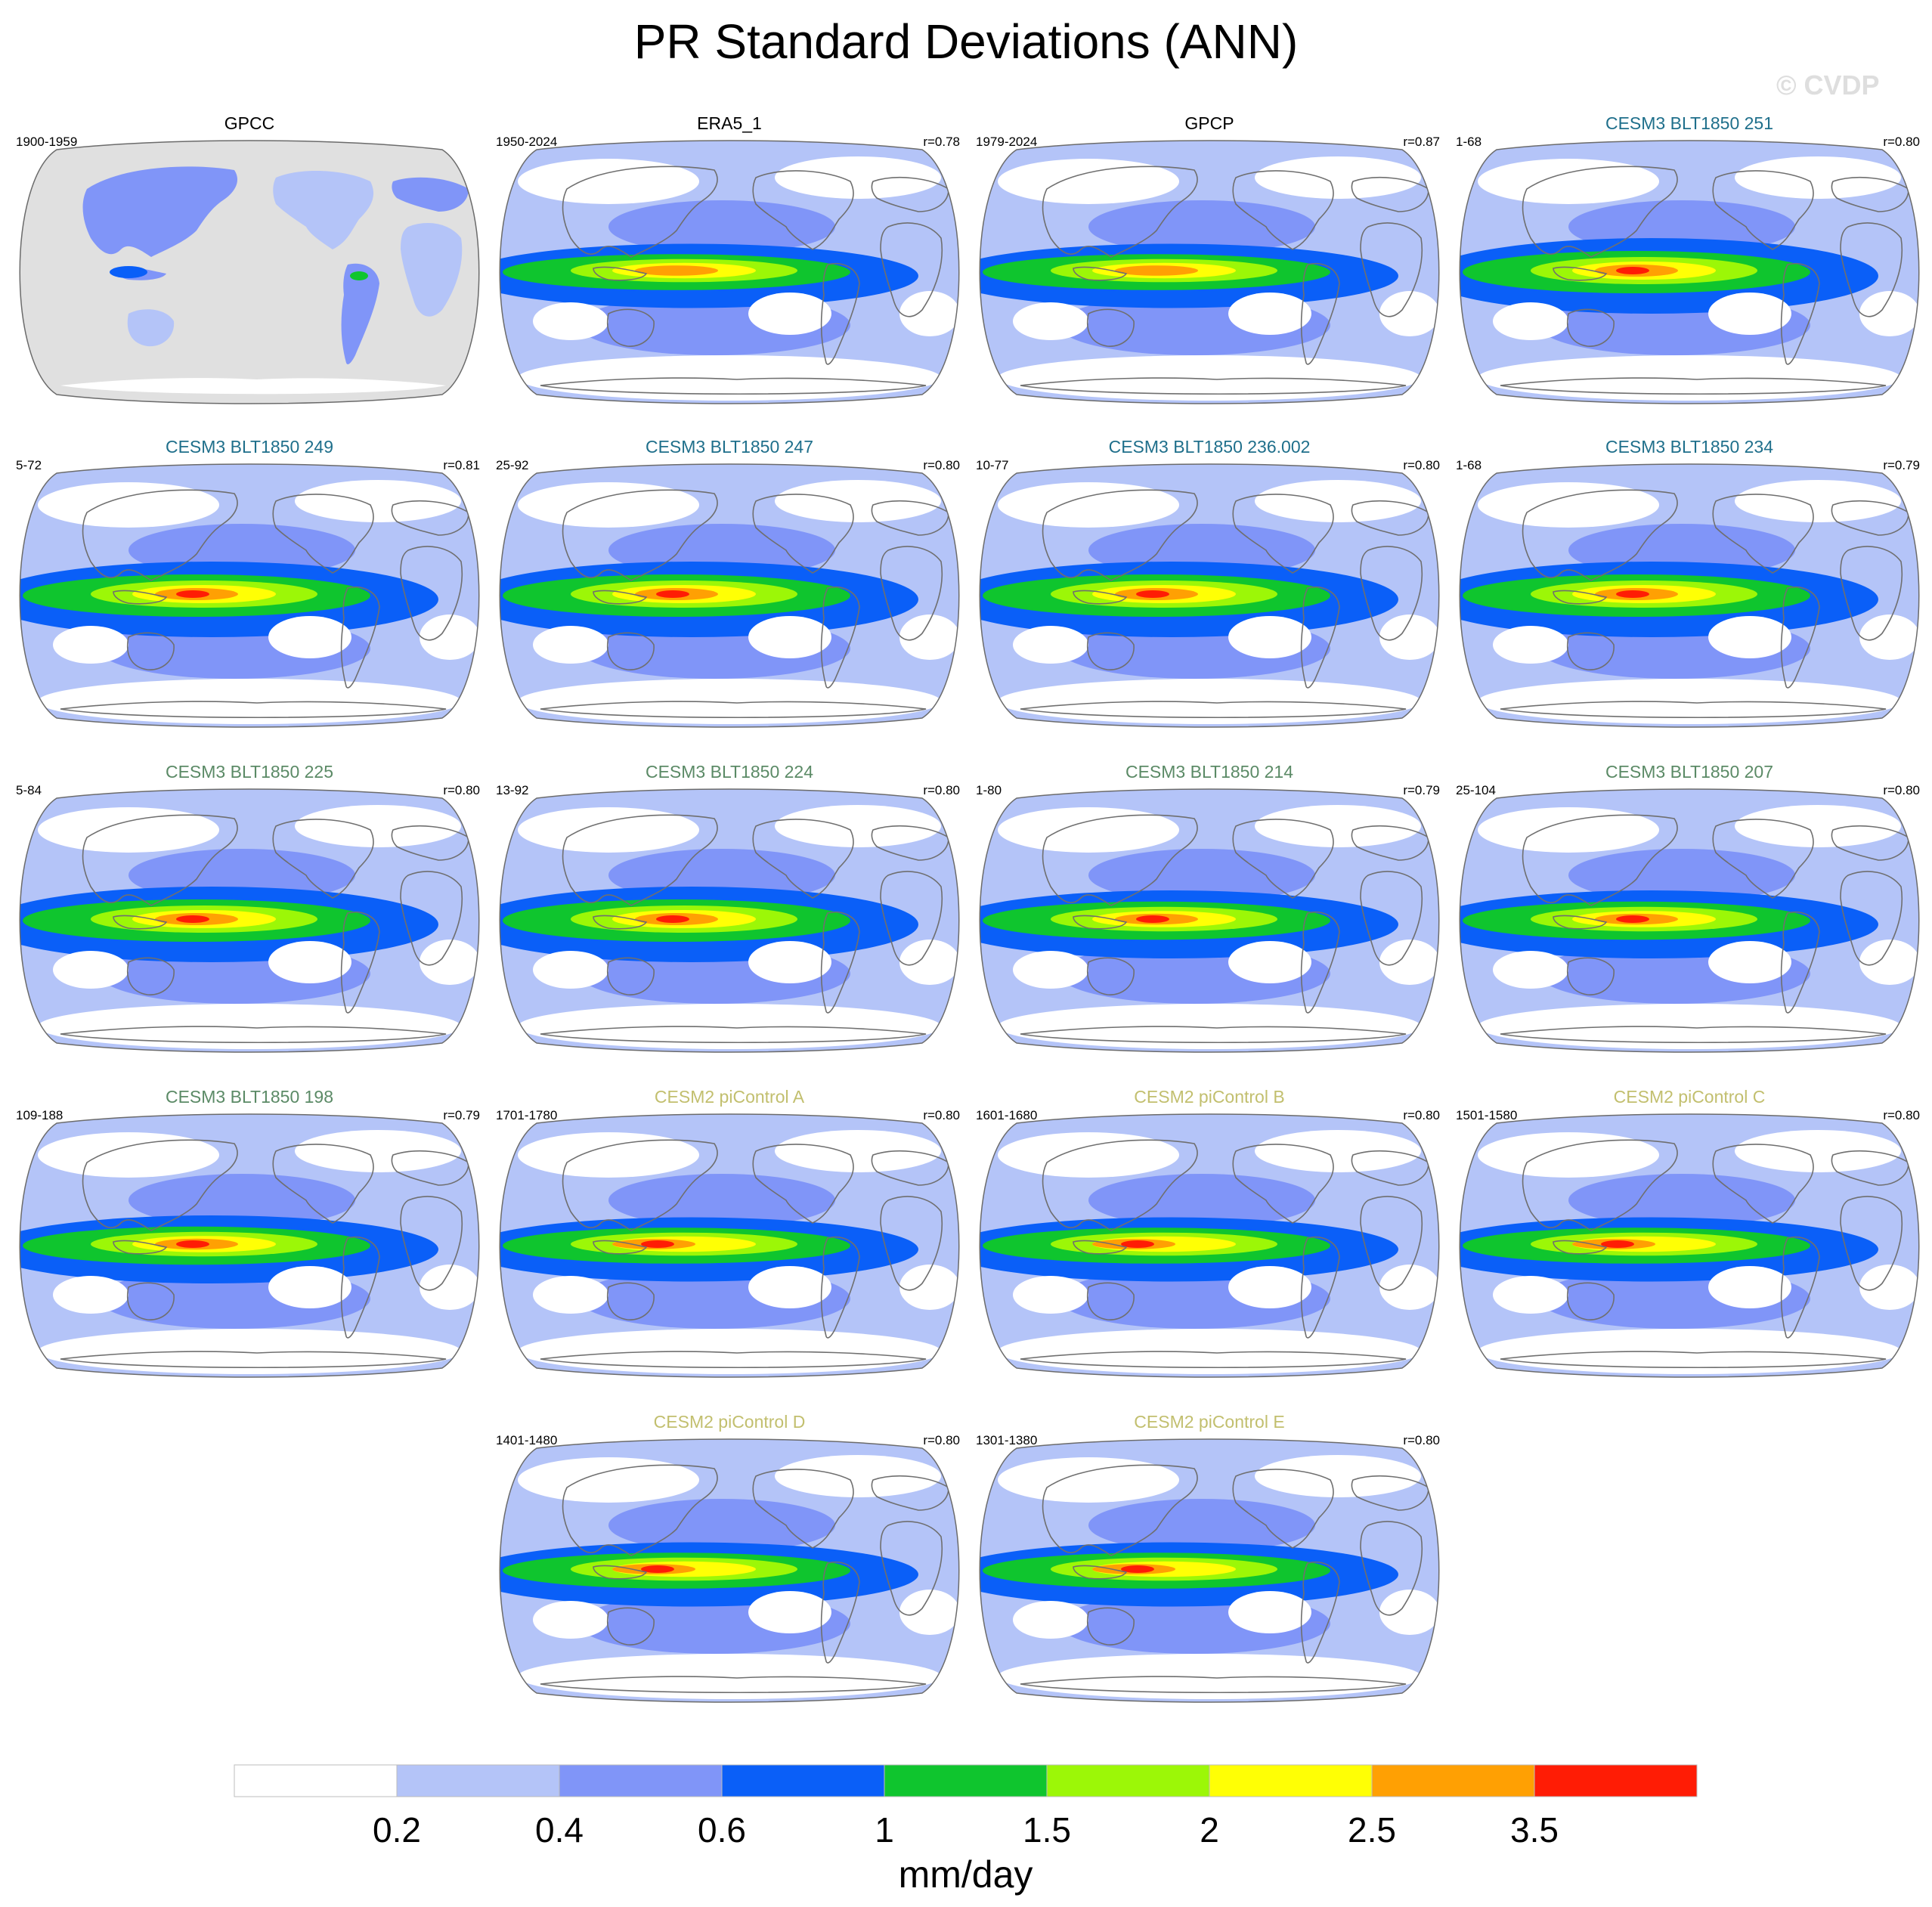  What do you see at coordinates (884, 1830) in the screenshot?
I see `colorbar-tick-label: 1` at bounding box center [884, 1830].